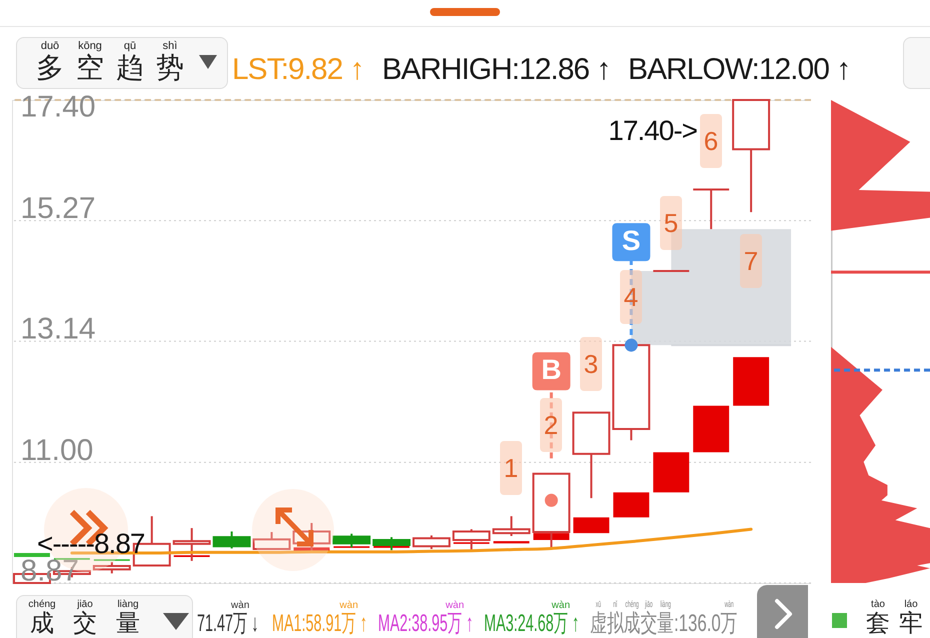 This screenshot has height=638, width=930. I want to click on y-tick-label: 13.14, so click(58, 329).